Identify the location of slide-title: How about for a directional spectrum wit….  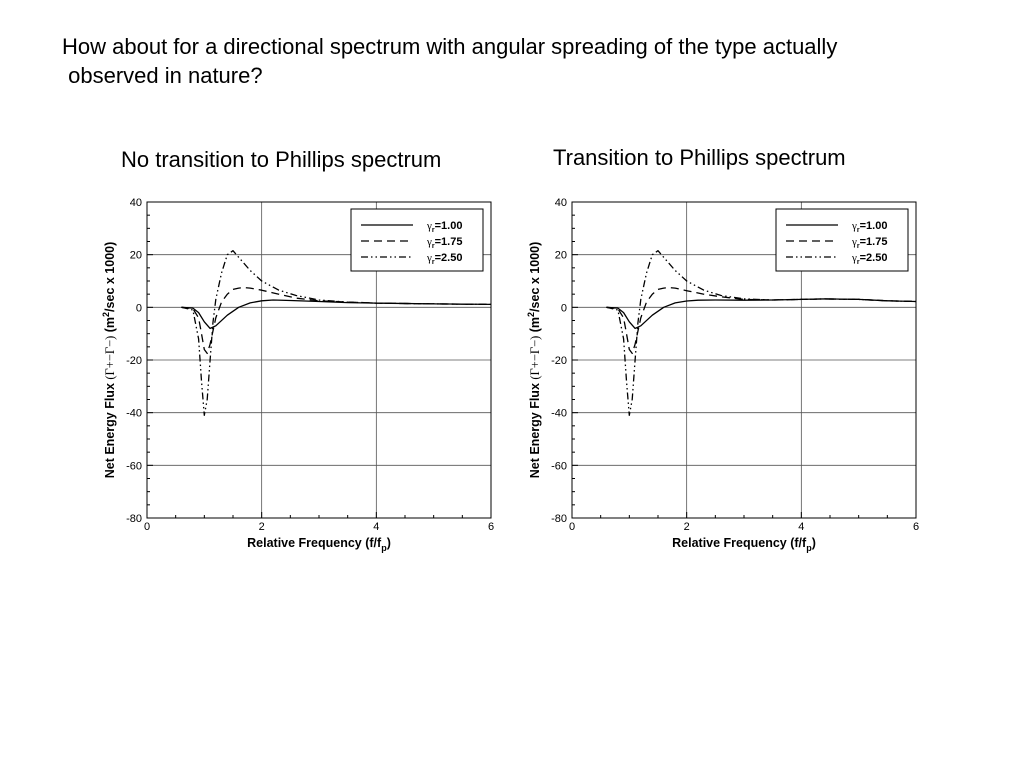
(450, 61).